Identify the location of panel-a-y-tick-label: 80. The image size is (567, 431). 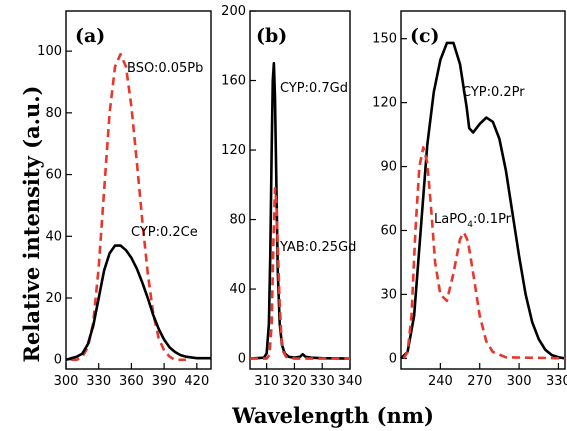
(53, 113).